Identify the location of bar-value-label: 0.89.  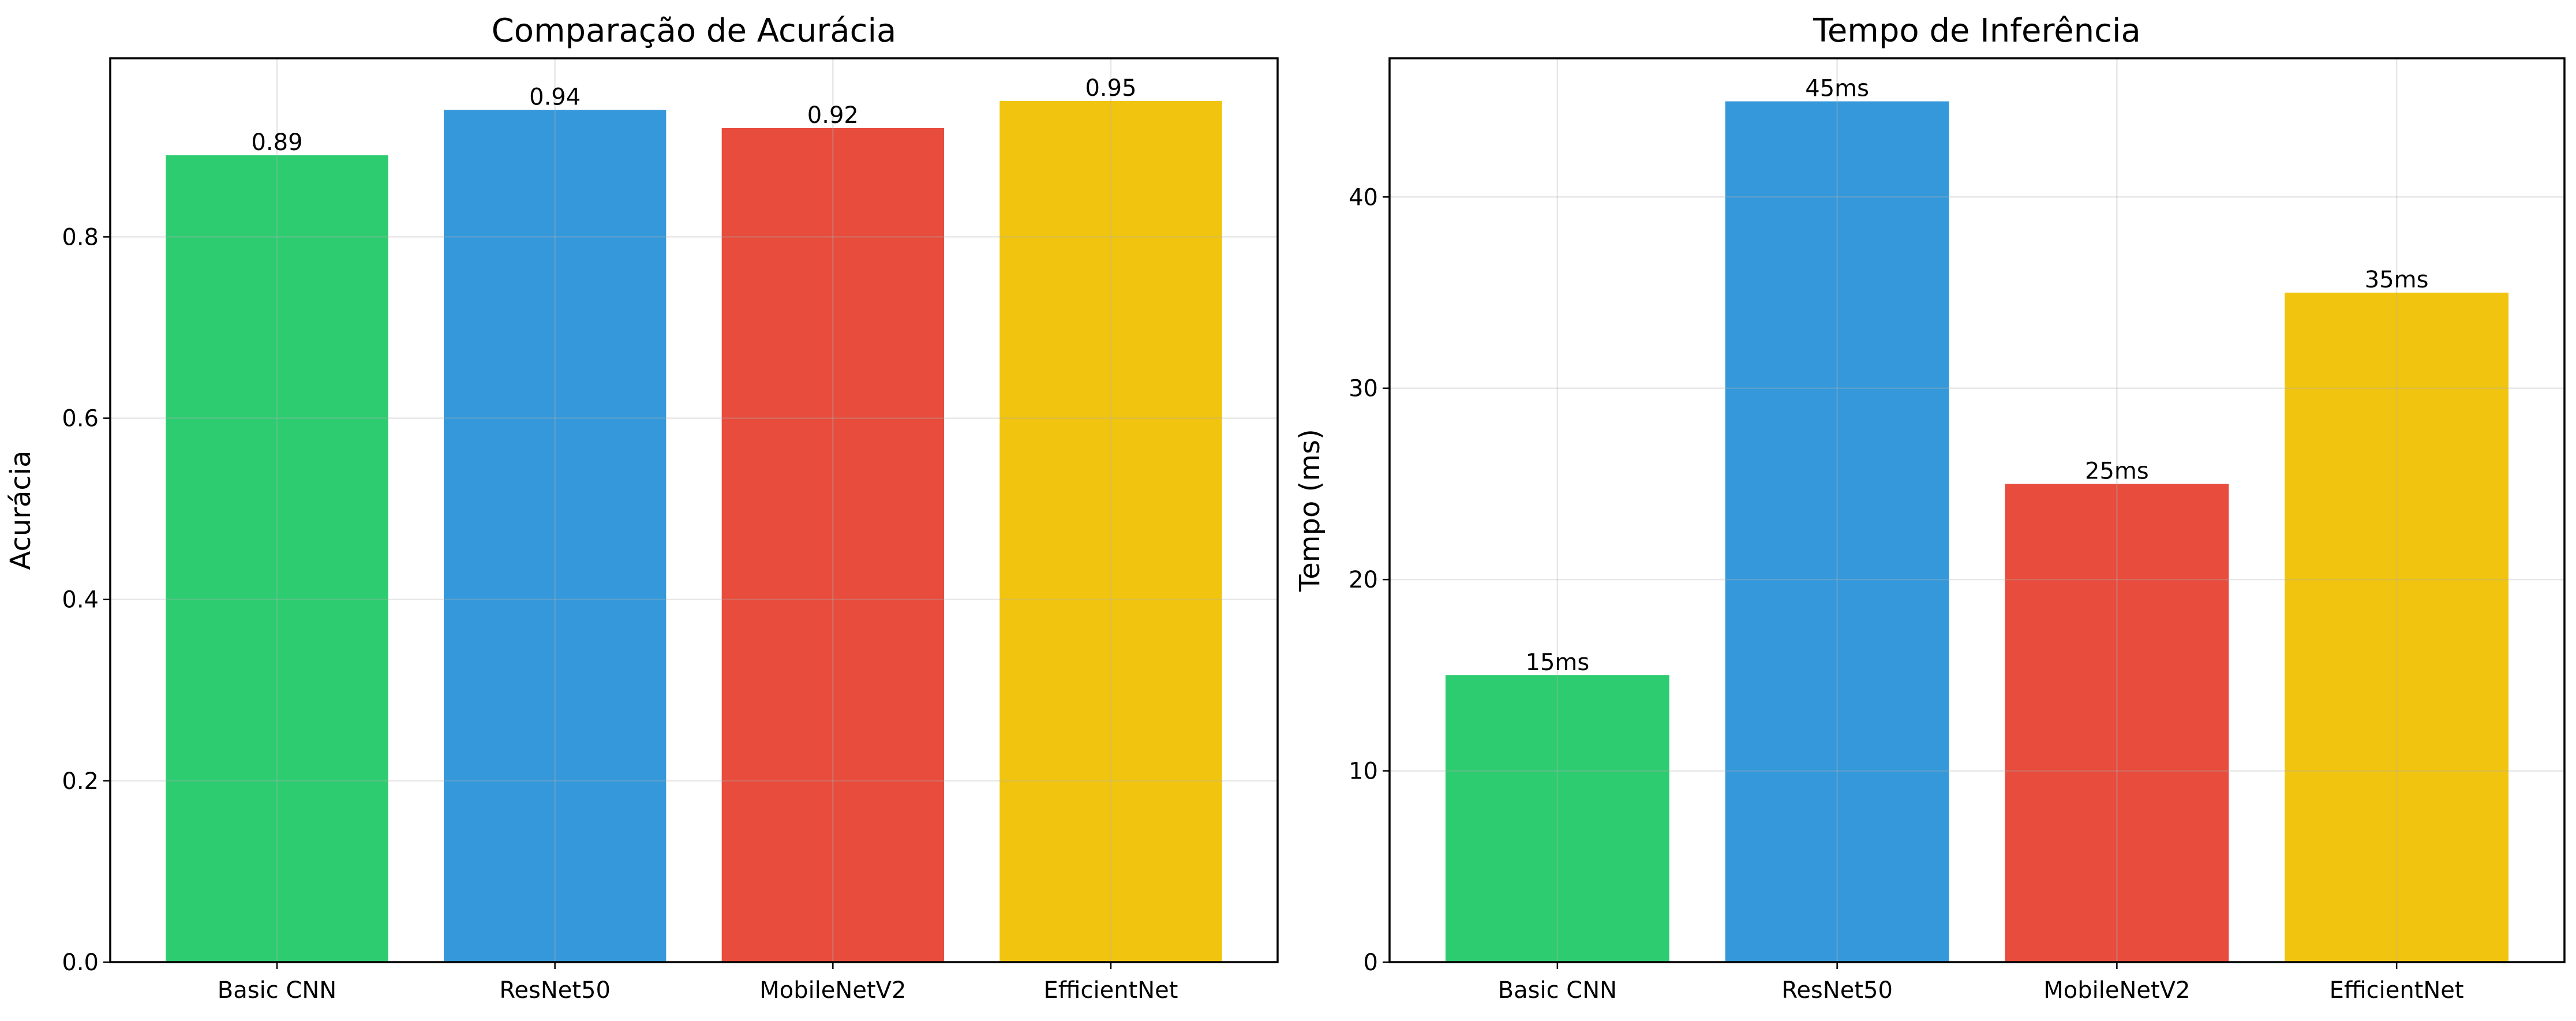
(276, 142).